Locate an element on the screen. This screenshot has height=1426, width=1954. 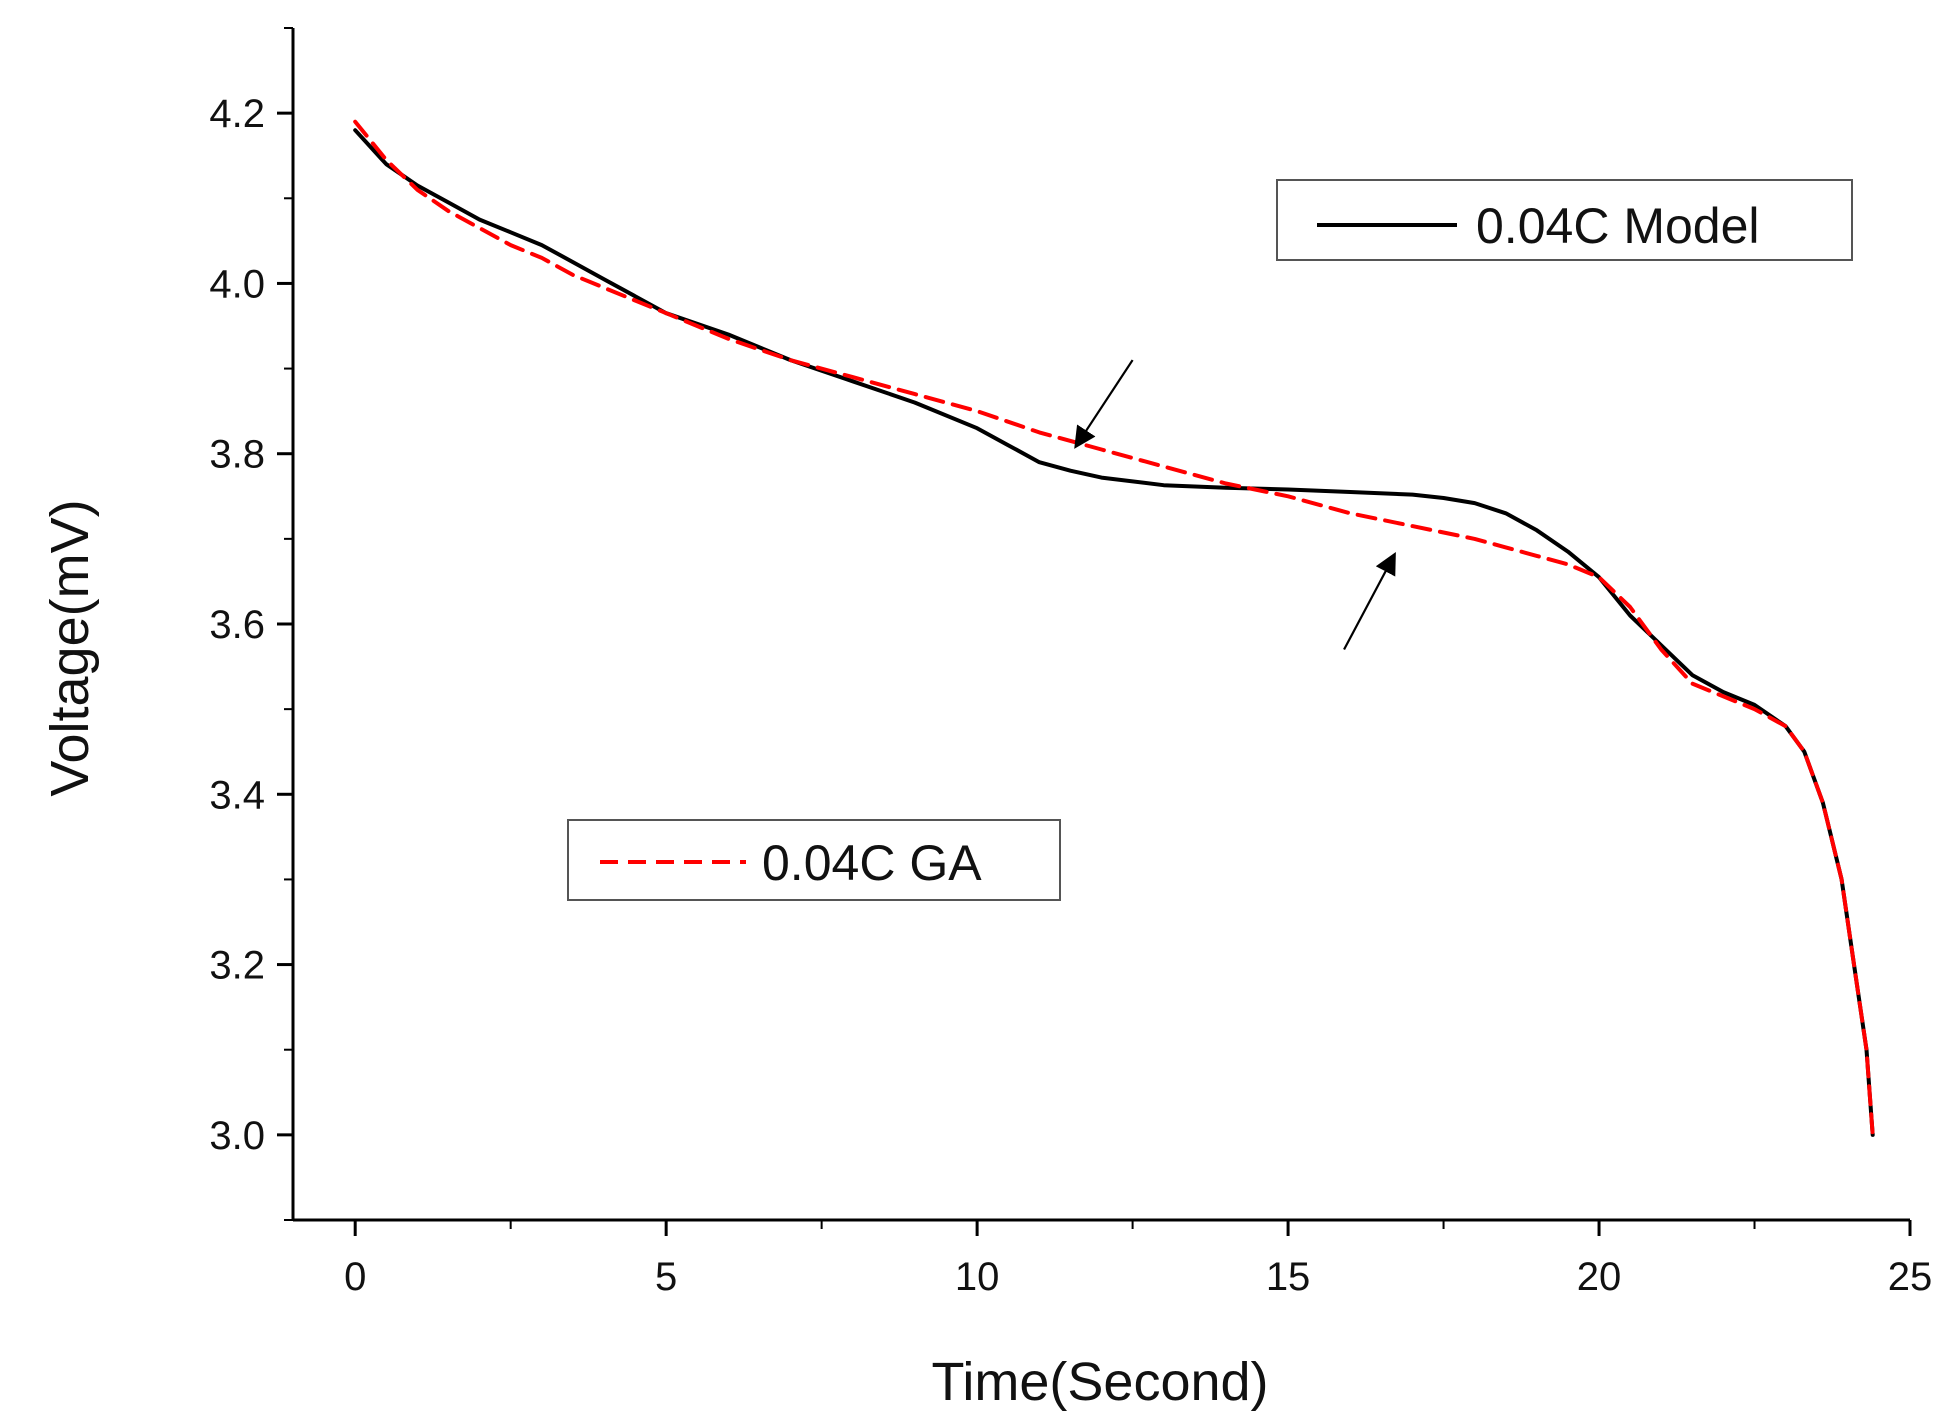
y-tick-label: 3.6 is located at coordinates (237, 625).